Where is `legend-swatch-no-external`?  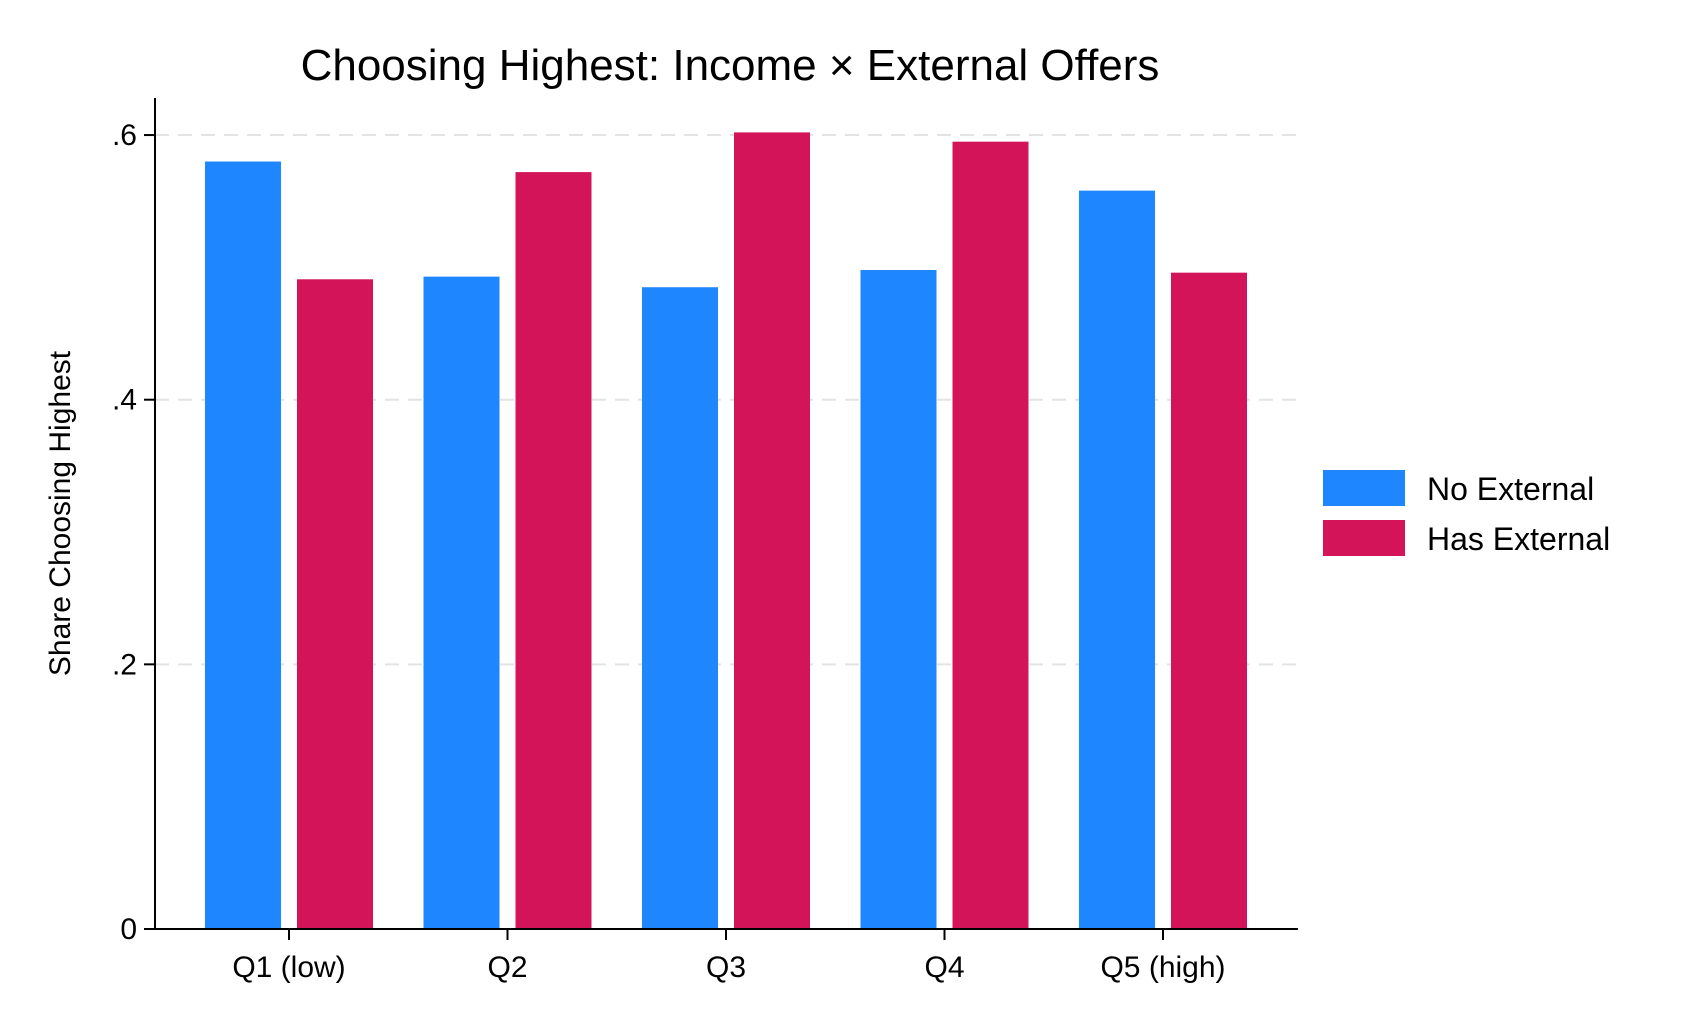 legend-swatch-no-external is located at coordinates (1364, 488).